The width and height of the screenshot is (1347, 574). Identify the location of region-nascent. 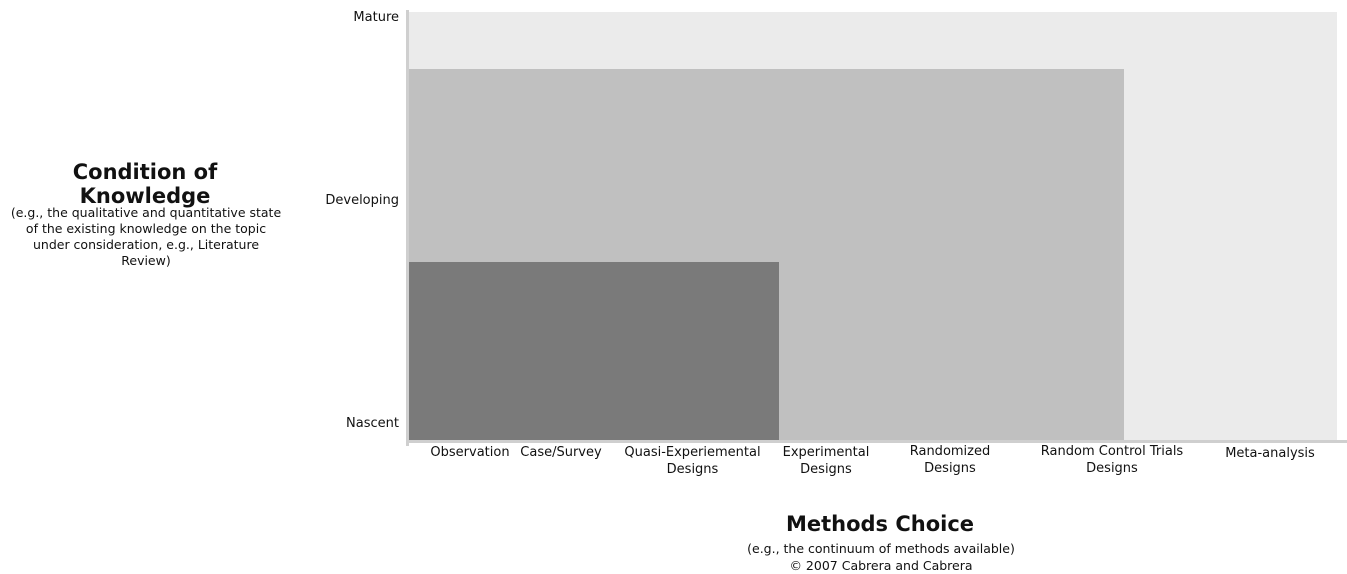
(594, 351).